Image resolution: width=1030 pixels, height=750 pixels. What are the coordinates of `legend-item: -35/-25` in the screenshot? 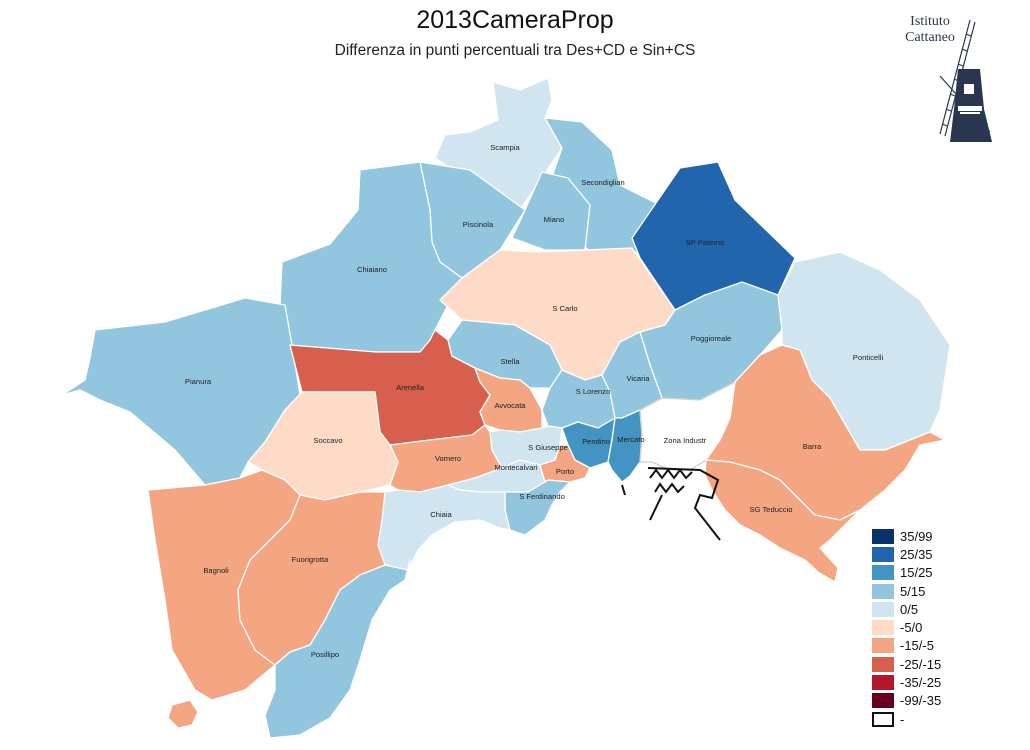 It's located at (922, 682).